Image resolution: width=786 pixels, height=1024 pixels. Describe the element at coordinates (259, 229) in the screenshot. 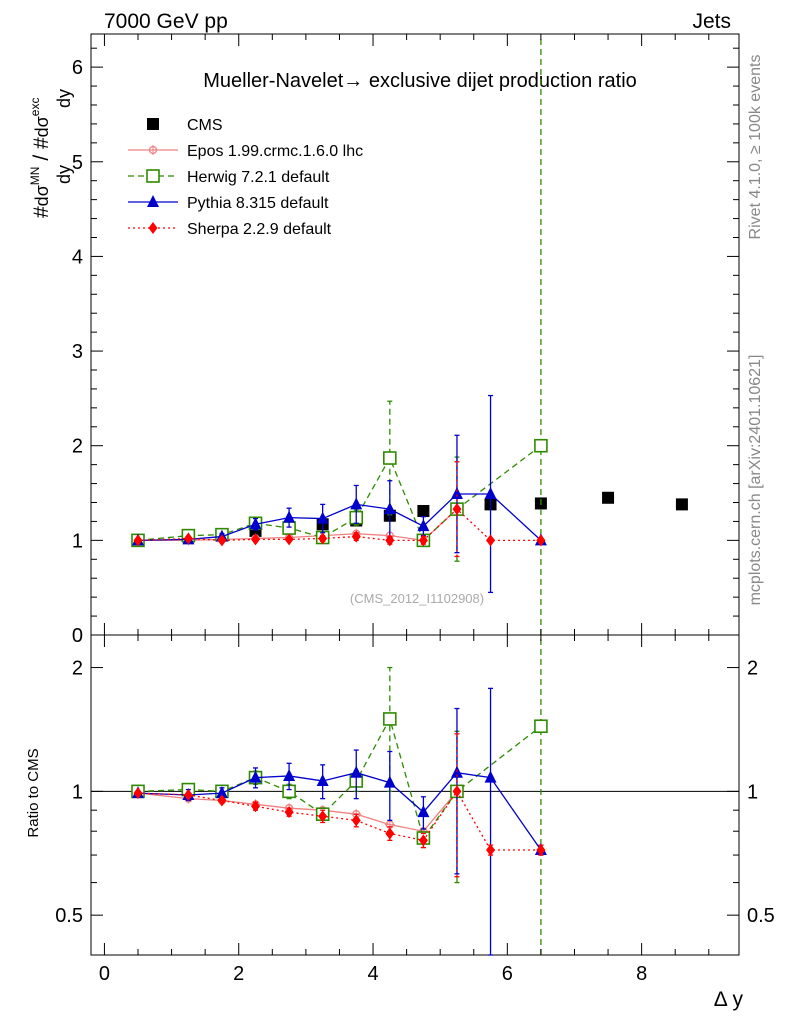

I see `legend-label-sherpa: Sherpa 2.2.9 default` at that location.